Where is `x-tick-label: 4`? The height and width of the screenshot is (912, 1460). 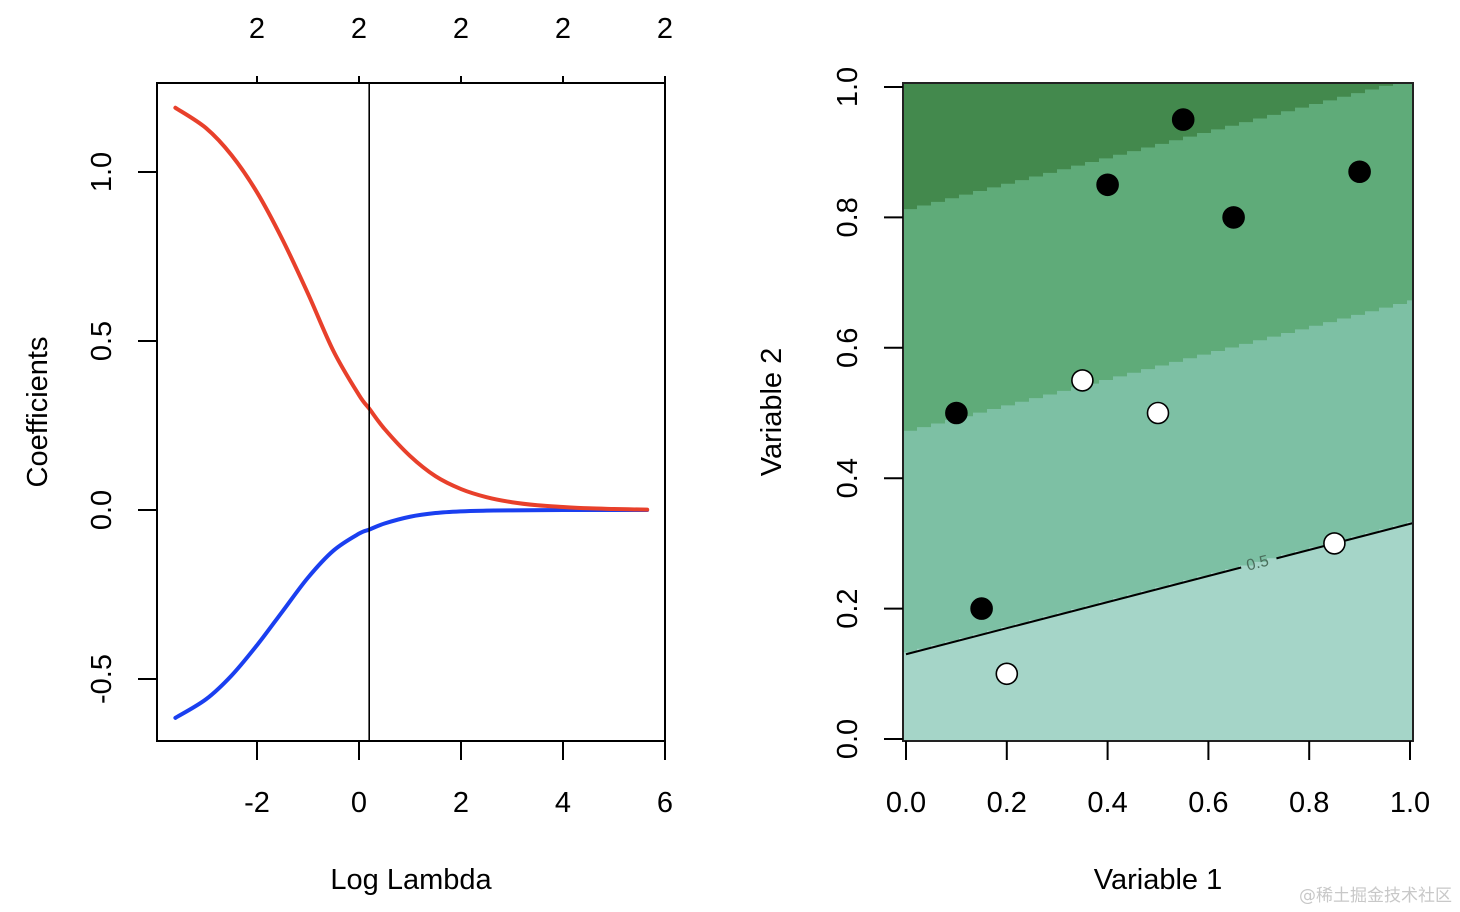
x-tick-label: 4 is located at coordinates (563, 803).